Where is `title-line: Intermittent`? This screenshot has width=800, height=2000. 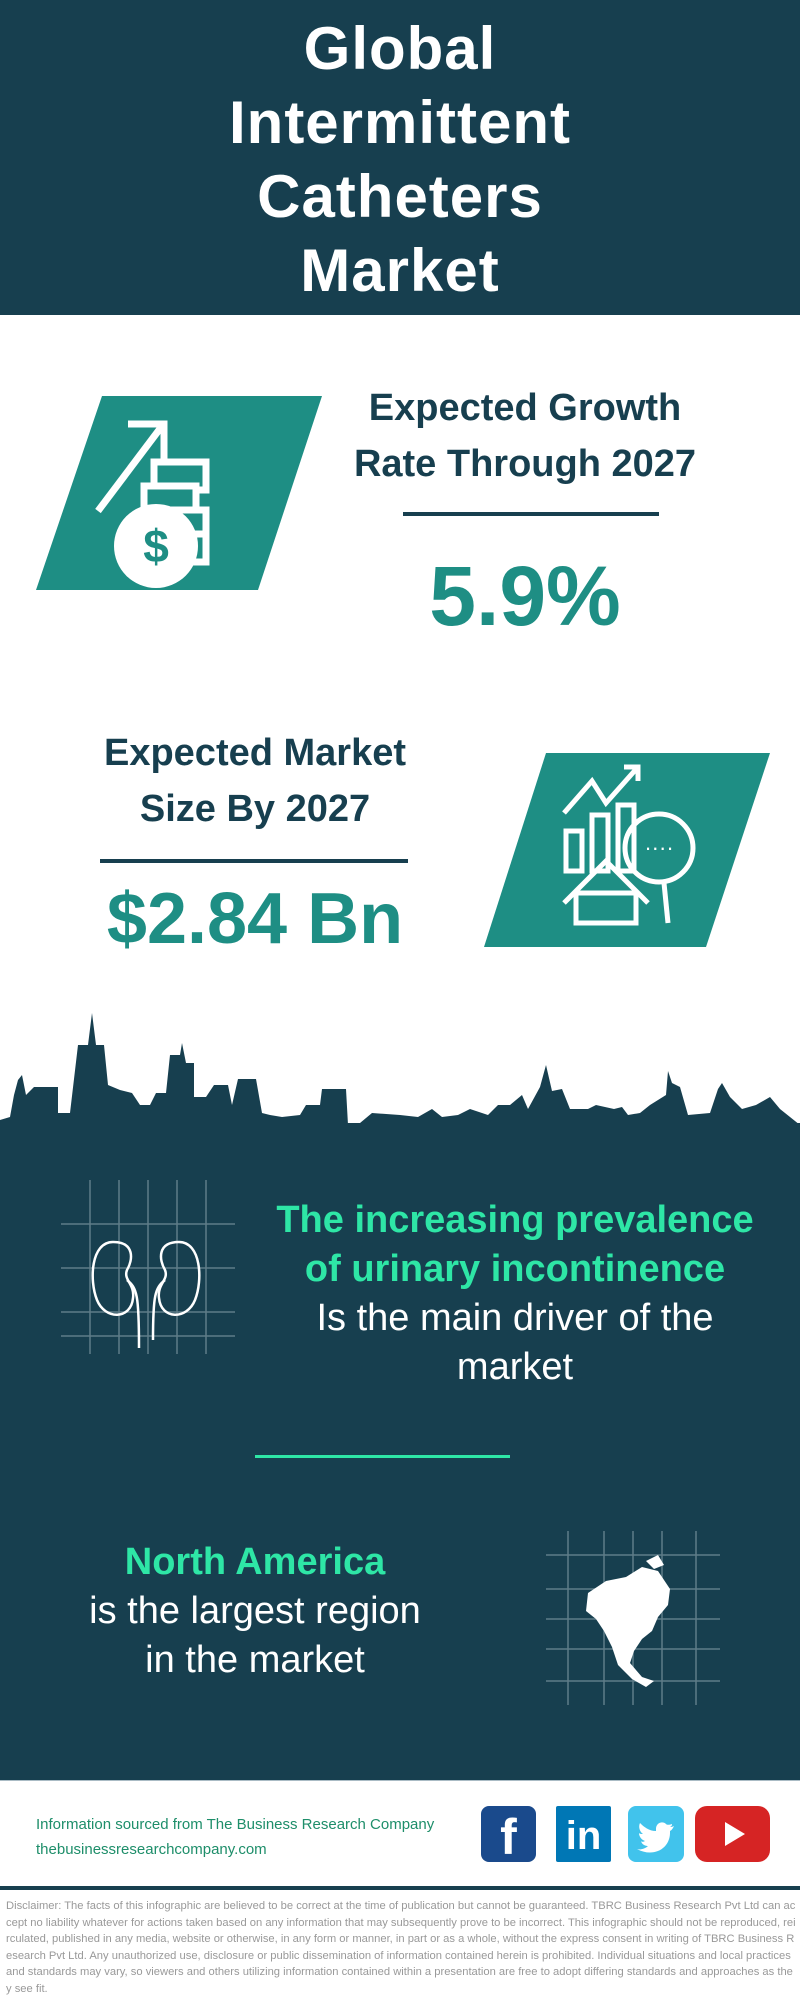 title-line: Intermittent is located at coordinates (400, 122).